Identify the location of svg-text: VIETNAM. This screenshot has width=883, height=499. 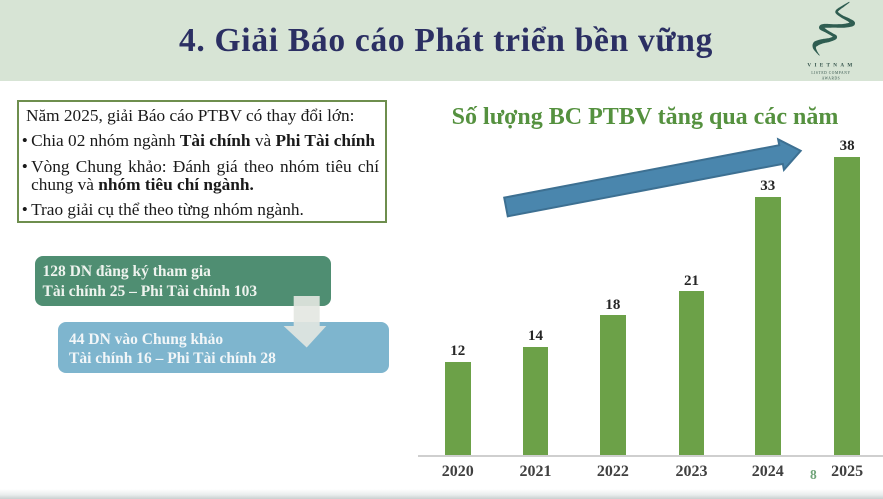
(831, 65).